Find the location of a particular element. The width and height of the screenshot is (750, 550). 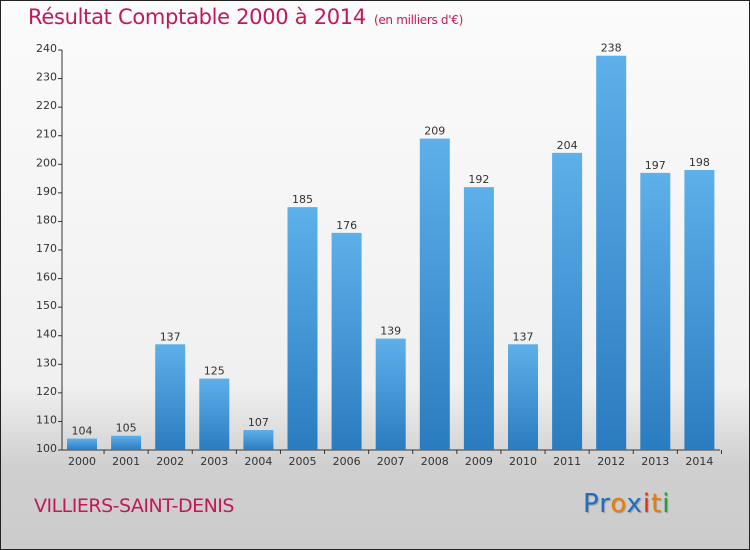

data-label: 238 is located at coordinates (611, 48).